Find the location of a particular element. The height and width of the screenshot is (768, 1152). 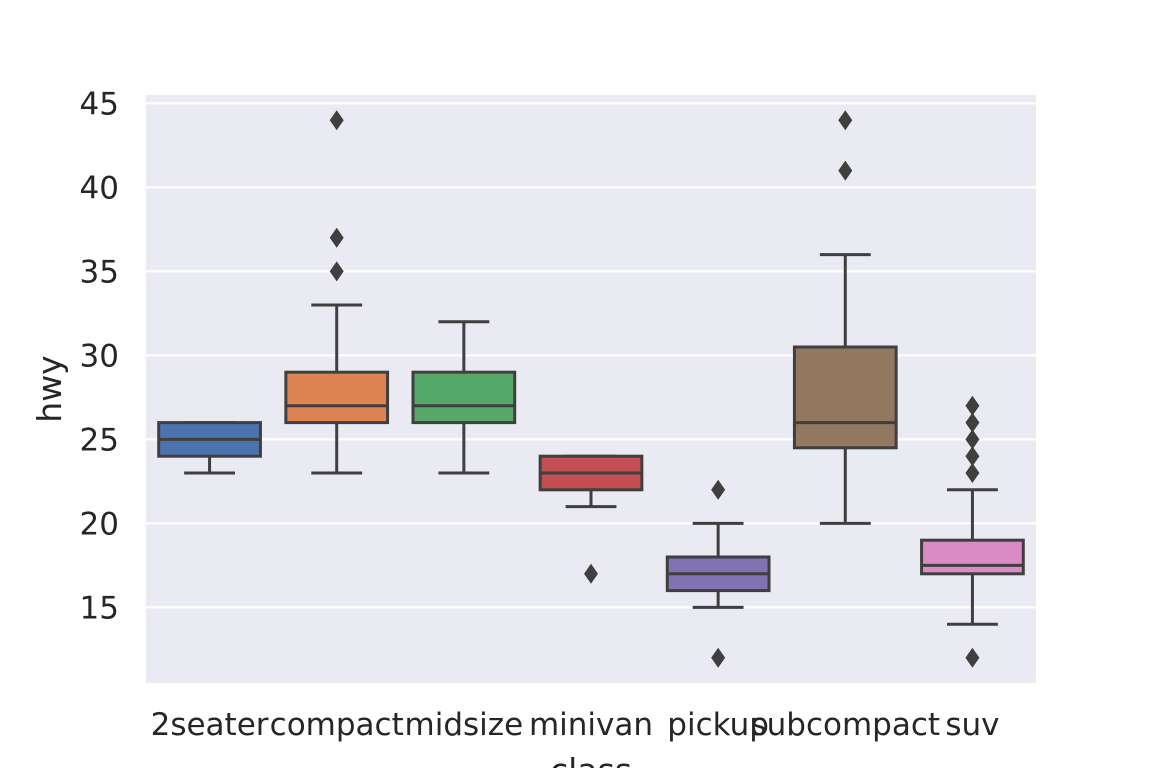

x-tick-label: minivan is located at coordinates (591, 725).